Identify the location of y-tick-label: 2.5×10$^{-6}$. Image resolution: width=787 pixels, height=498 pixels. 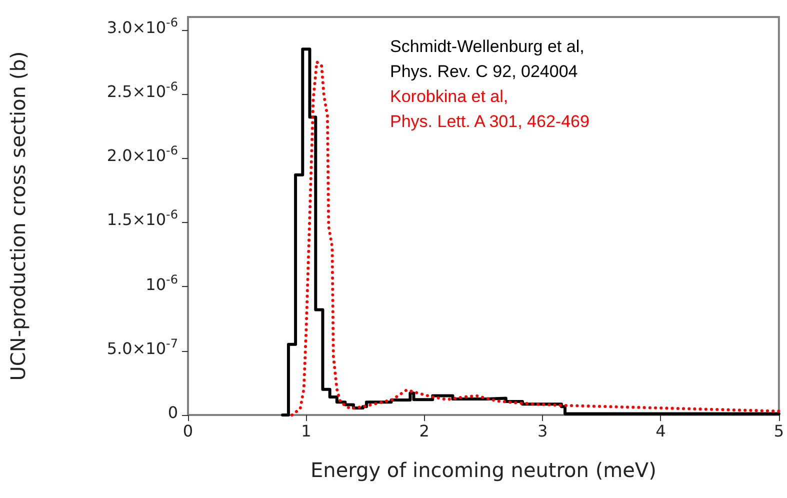
(142, 91).